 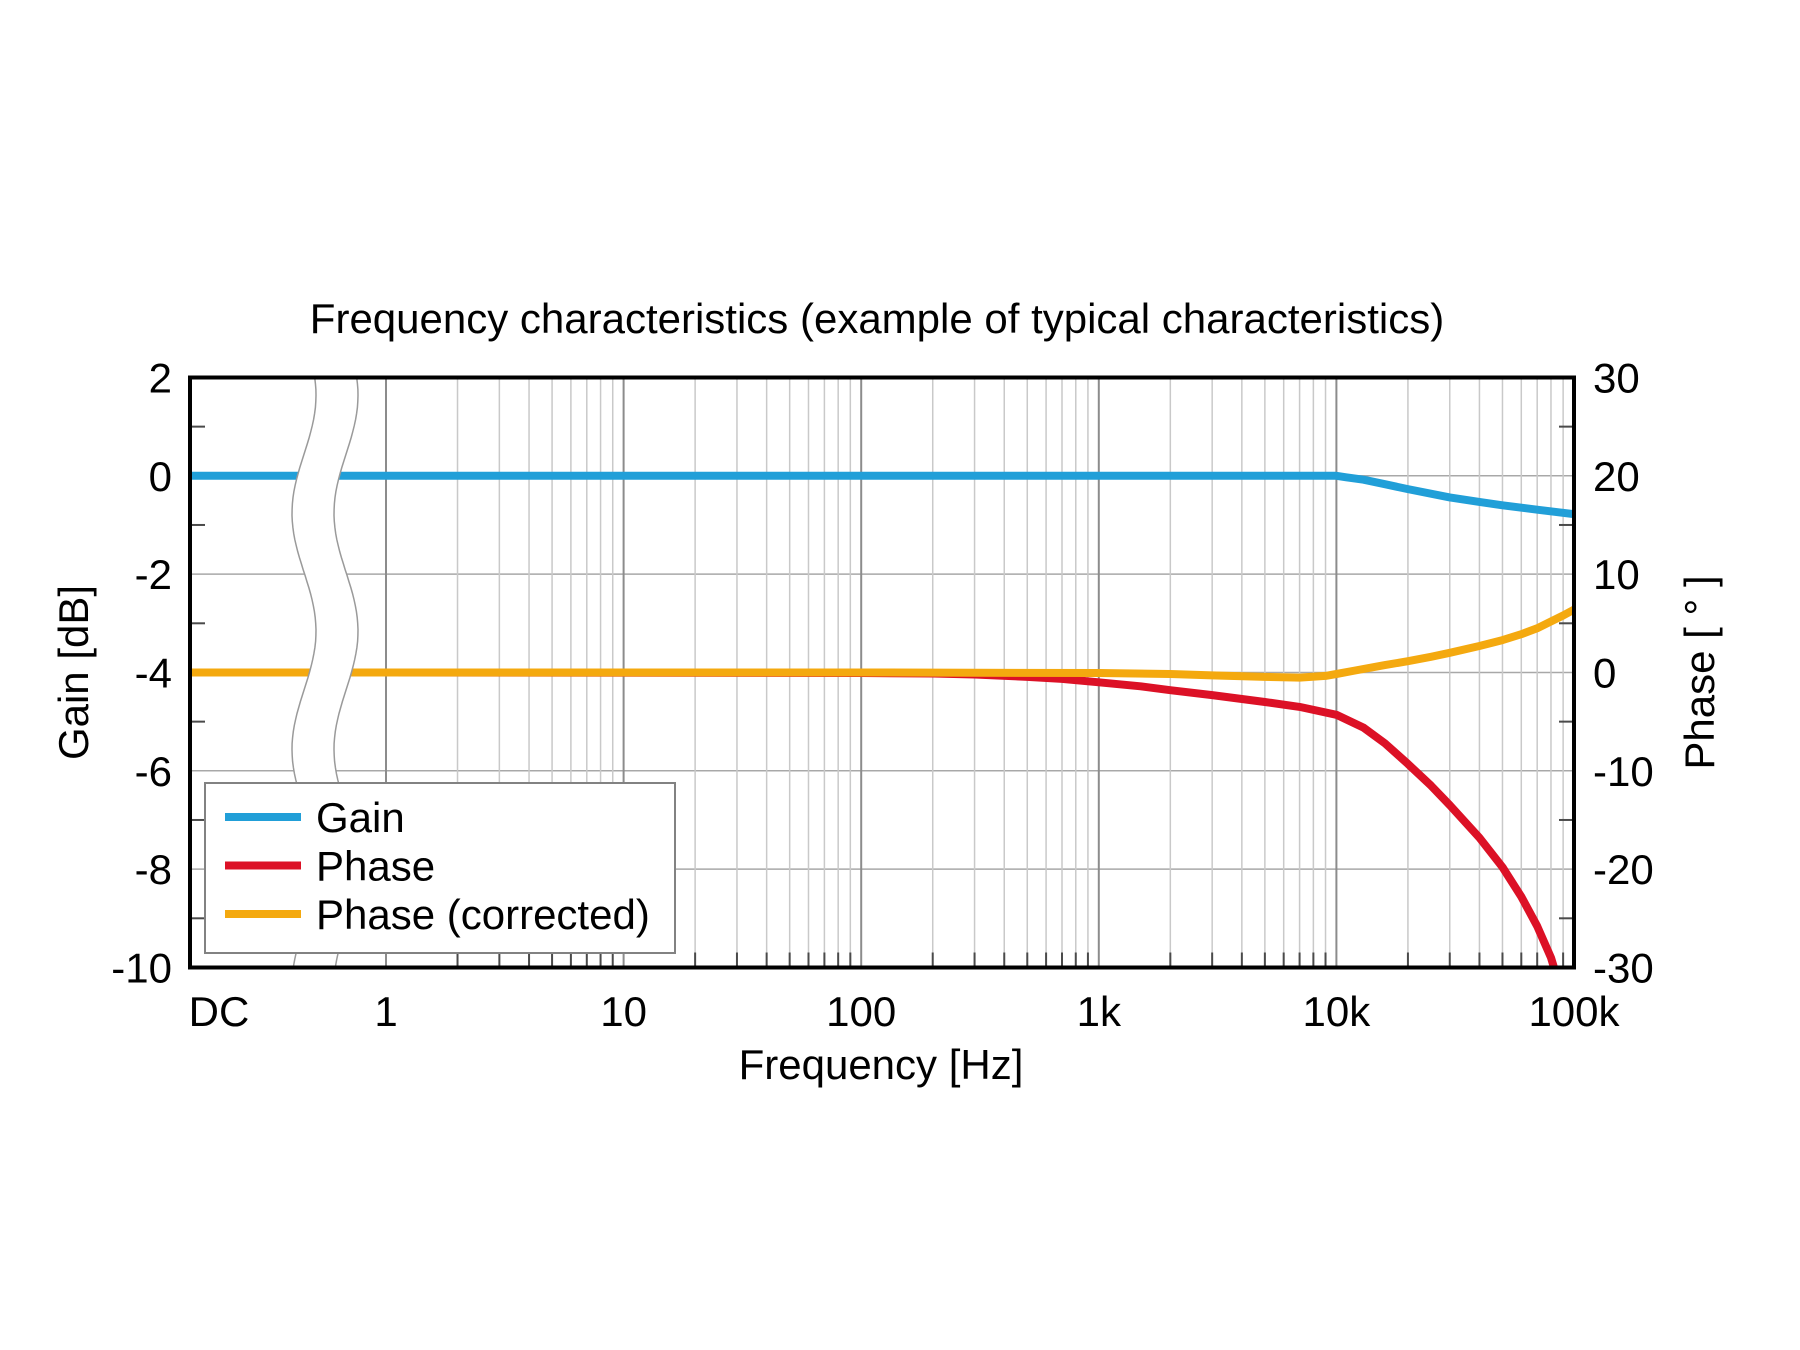 I want to click on gain-tick-label: 2, so click(x=160, y=377).